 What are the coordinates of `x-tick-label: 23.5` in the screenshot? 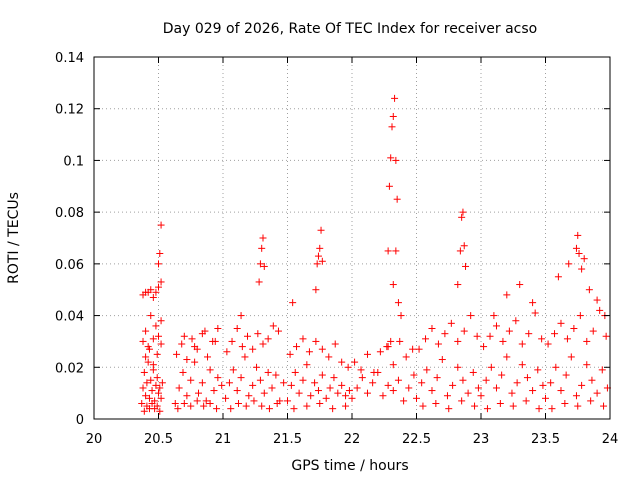 It's located at (545, 439).